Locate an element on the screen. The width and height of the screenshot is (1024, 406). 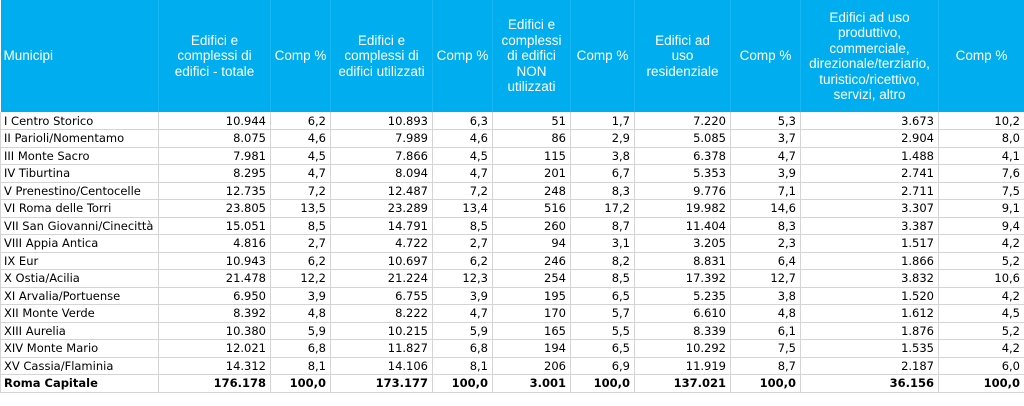
value-cell: 10.697 is located at coordinates (381, 261).